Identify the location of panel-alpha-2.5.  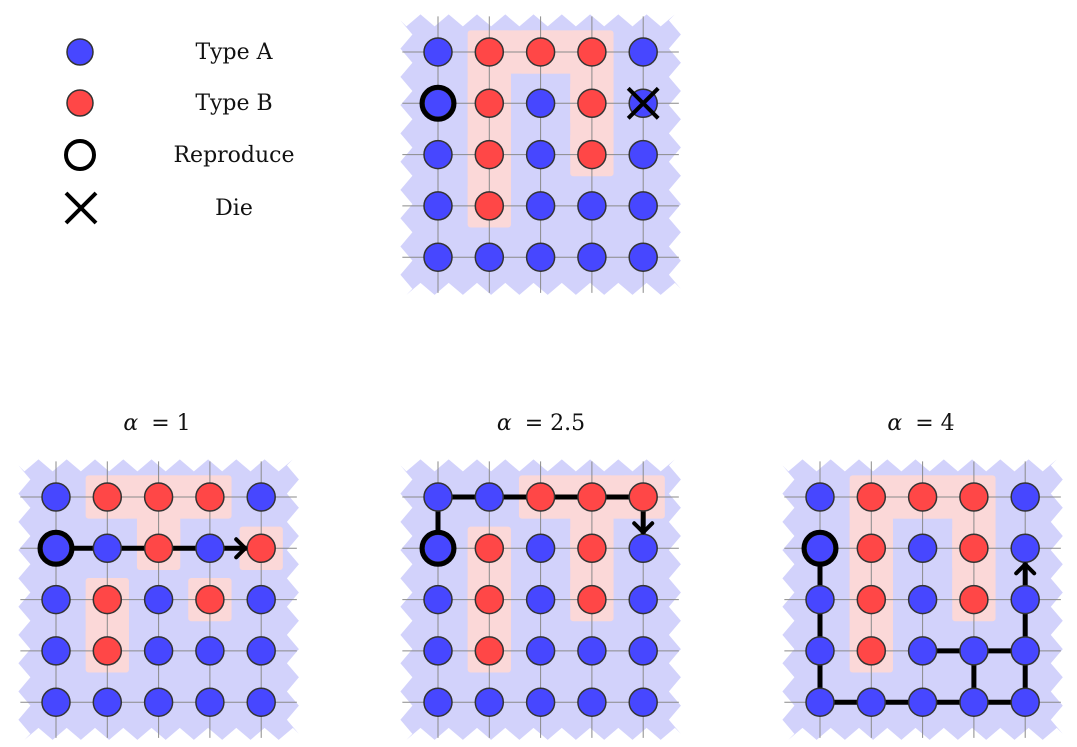
(540, 599).